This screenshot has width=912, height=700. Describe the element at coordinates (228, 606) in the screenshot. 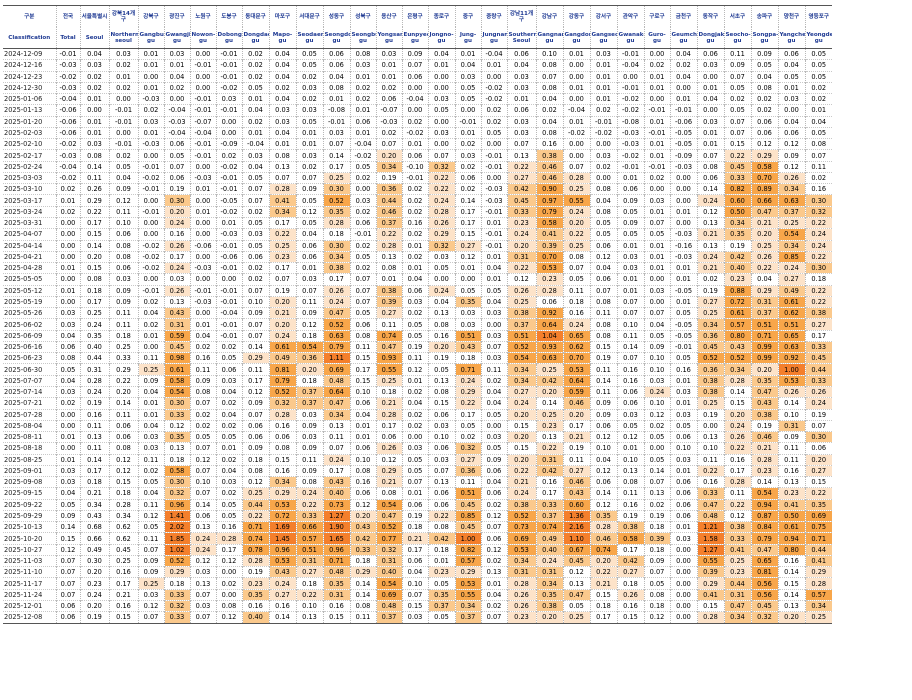

I see `value-cell-dobong-gu: 0.08` at that location.